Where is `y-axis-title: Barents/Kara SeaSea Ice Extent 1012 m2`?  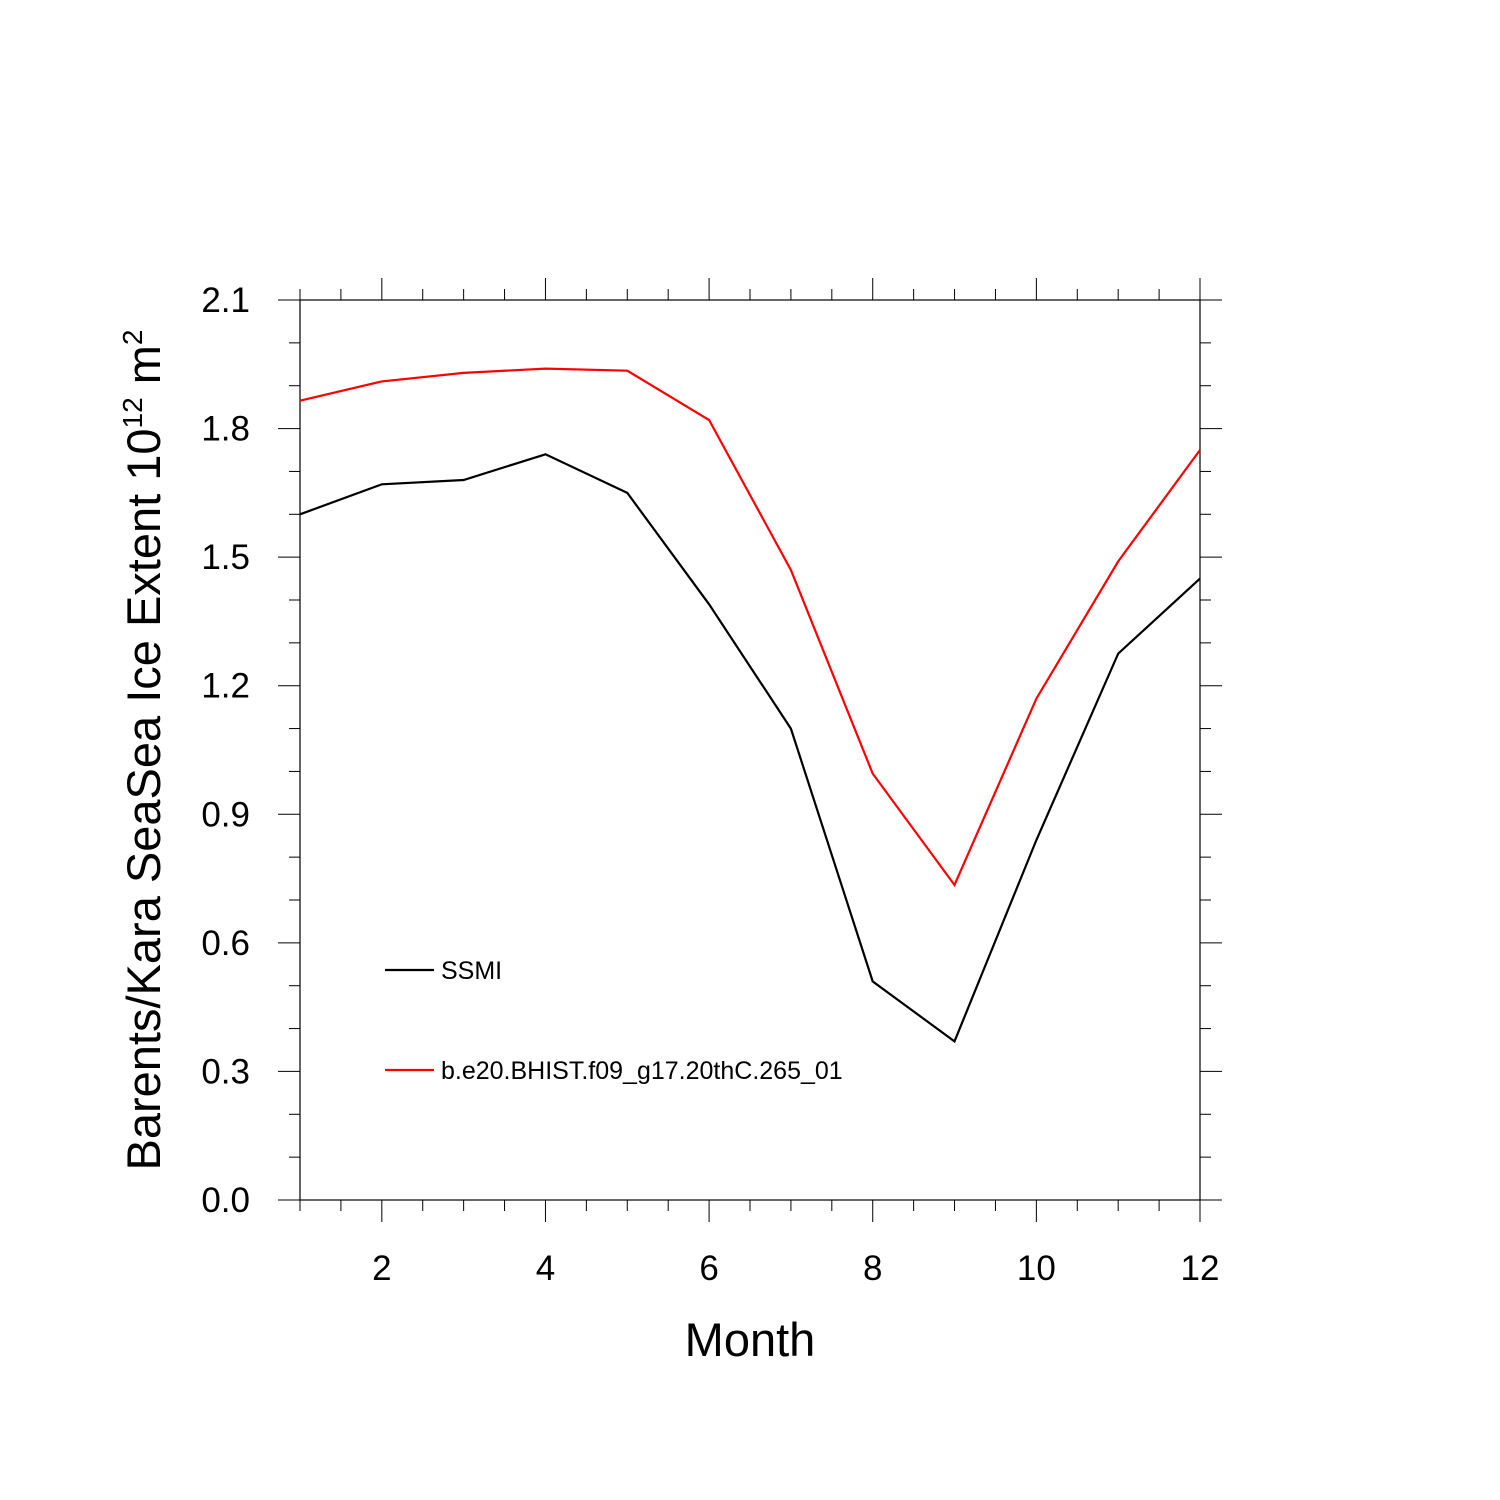
y-axis-title: Barents/Kara SeaSea Ice Extent 1012 m2 is located at coordinates (143, 750).